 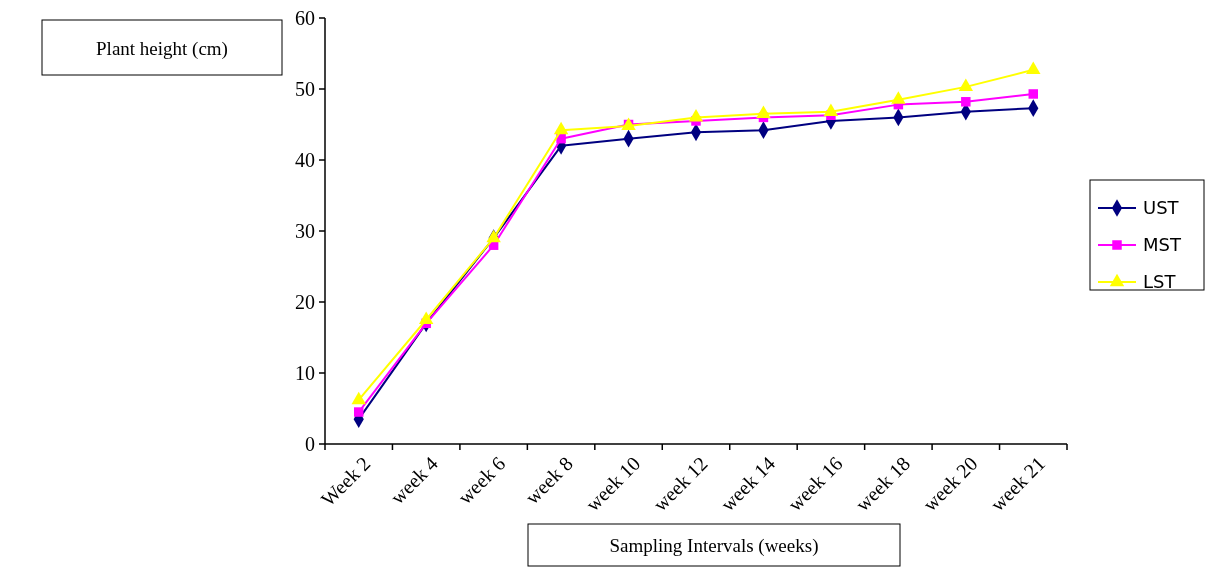 I want to click on y-tick-label: 10, so click(x=305, y=373).